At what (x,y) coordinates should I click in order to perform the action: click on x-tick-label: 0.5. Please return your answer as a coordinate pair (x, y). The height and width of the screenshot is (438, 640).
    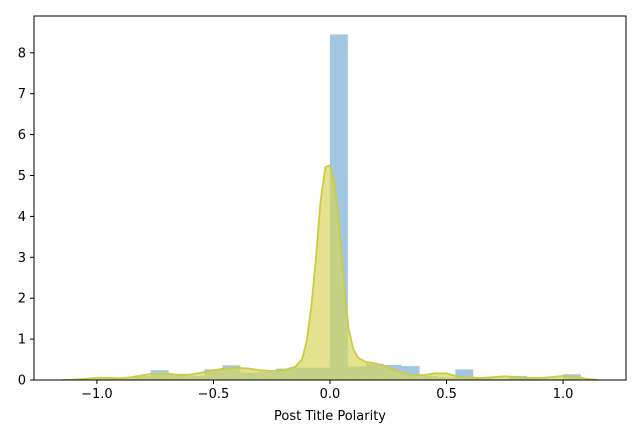
    Looking at the image, I should click on (446, 394).